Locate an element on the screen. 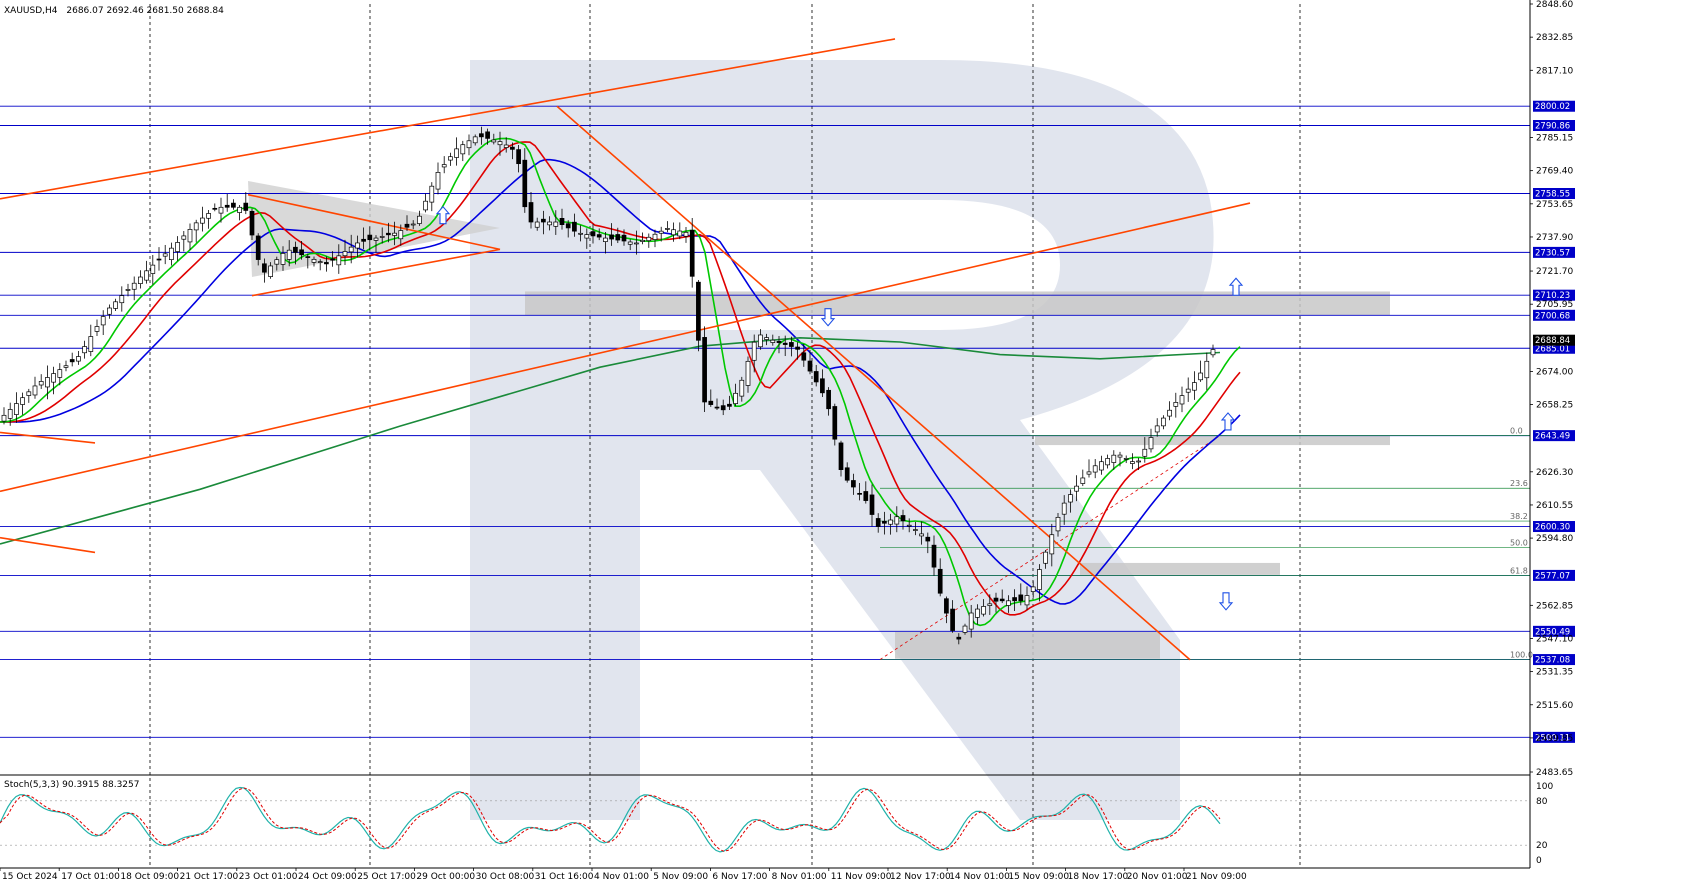 Image resolution: width=1695 pixels, height=886 pixels. time-tick-label: 8 Nov 01:00 is located at coordinates (799, 877).